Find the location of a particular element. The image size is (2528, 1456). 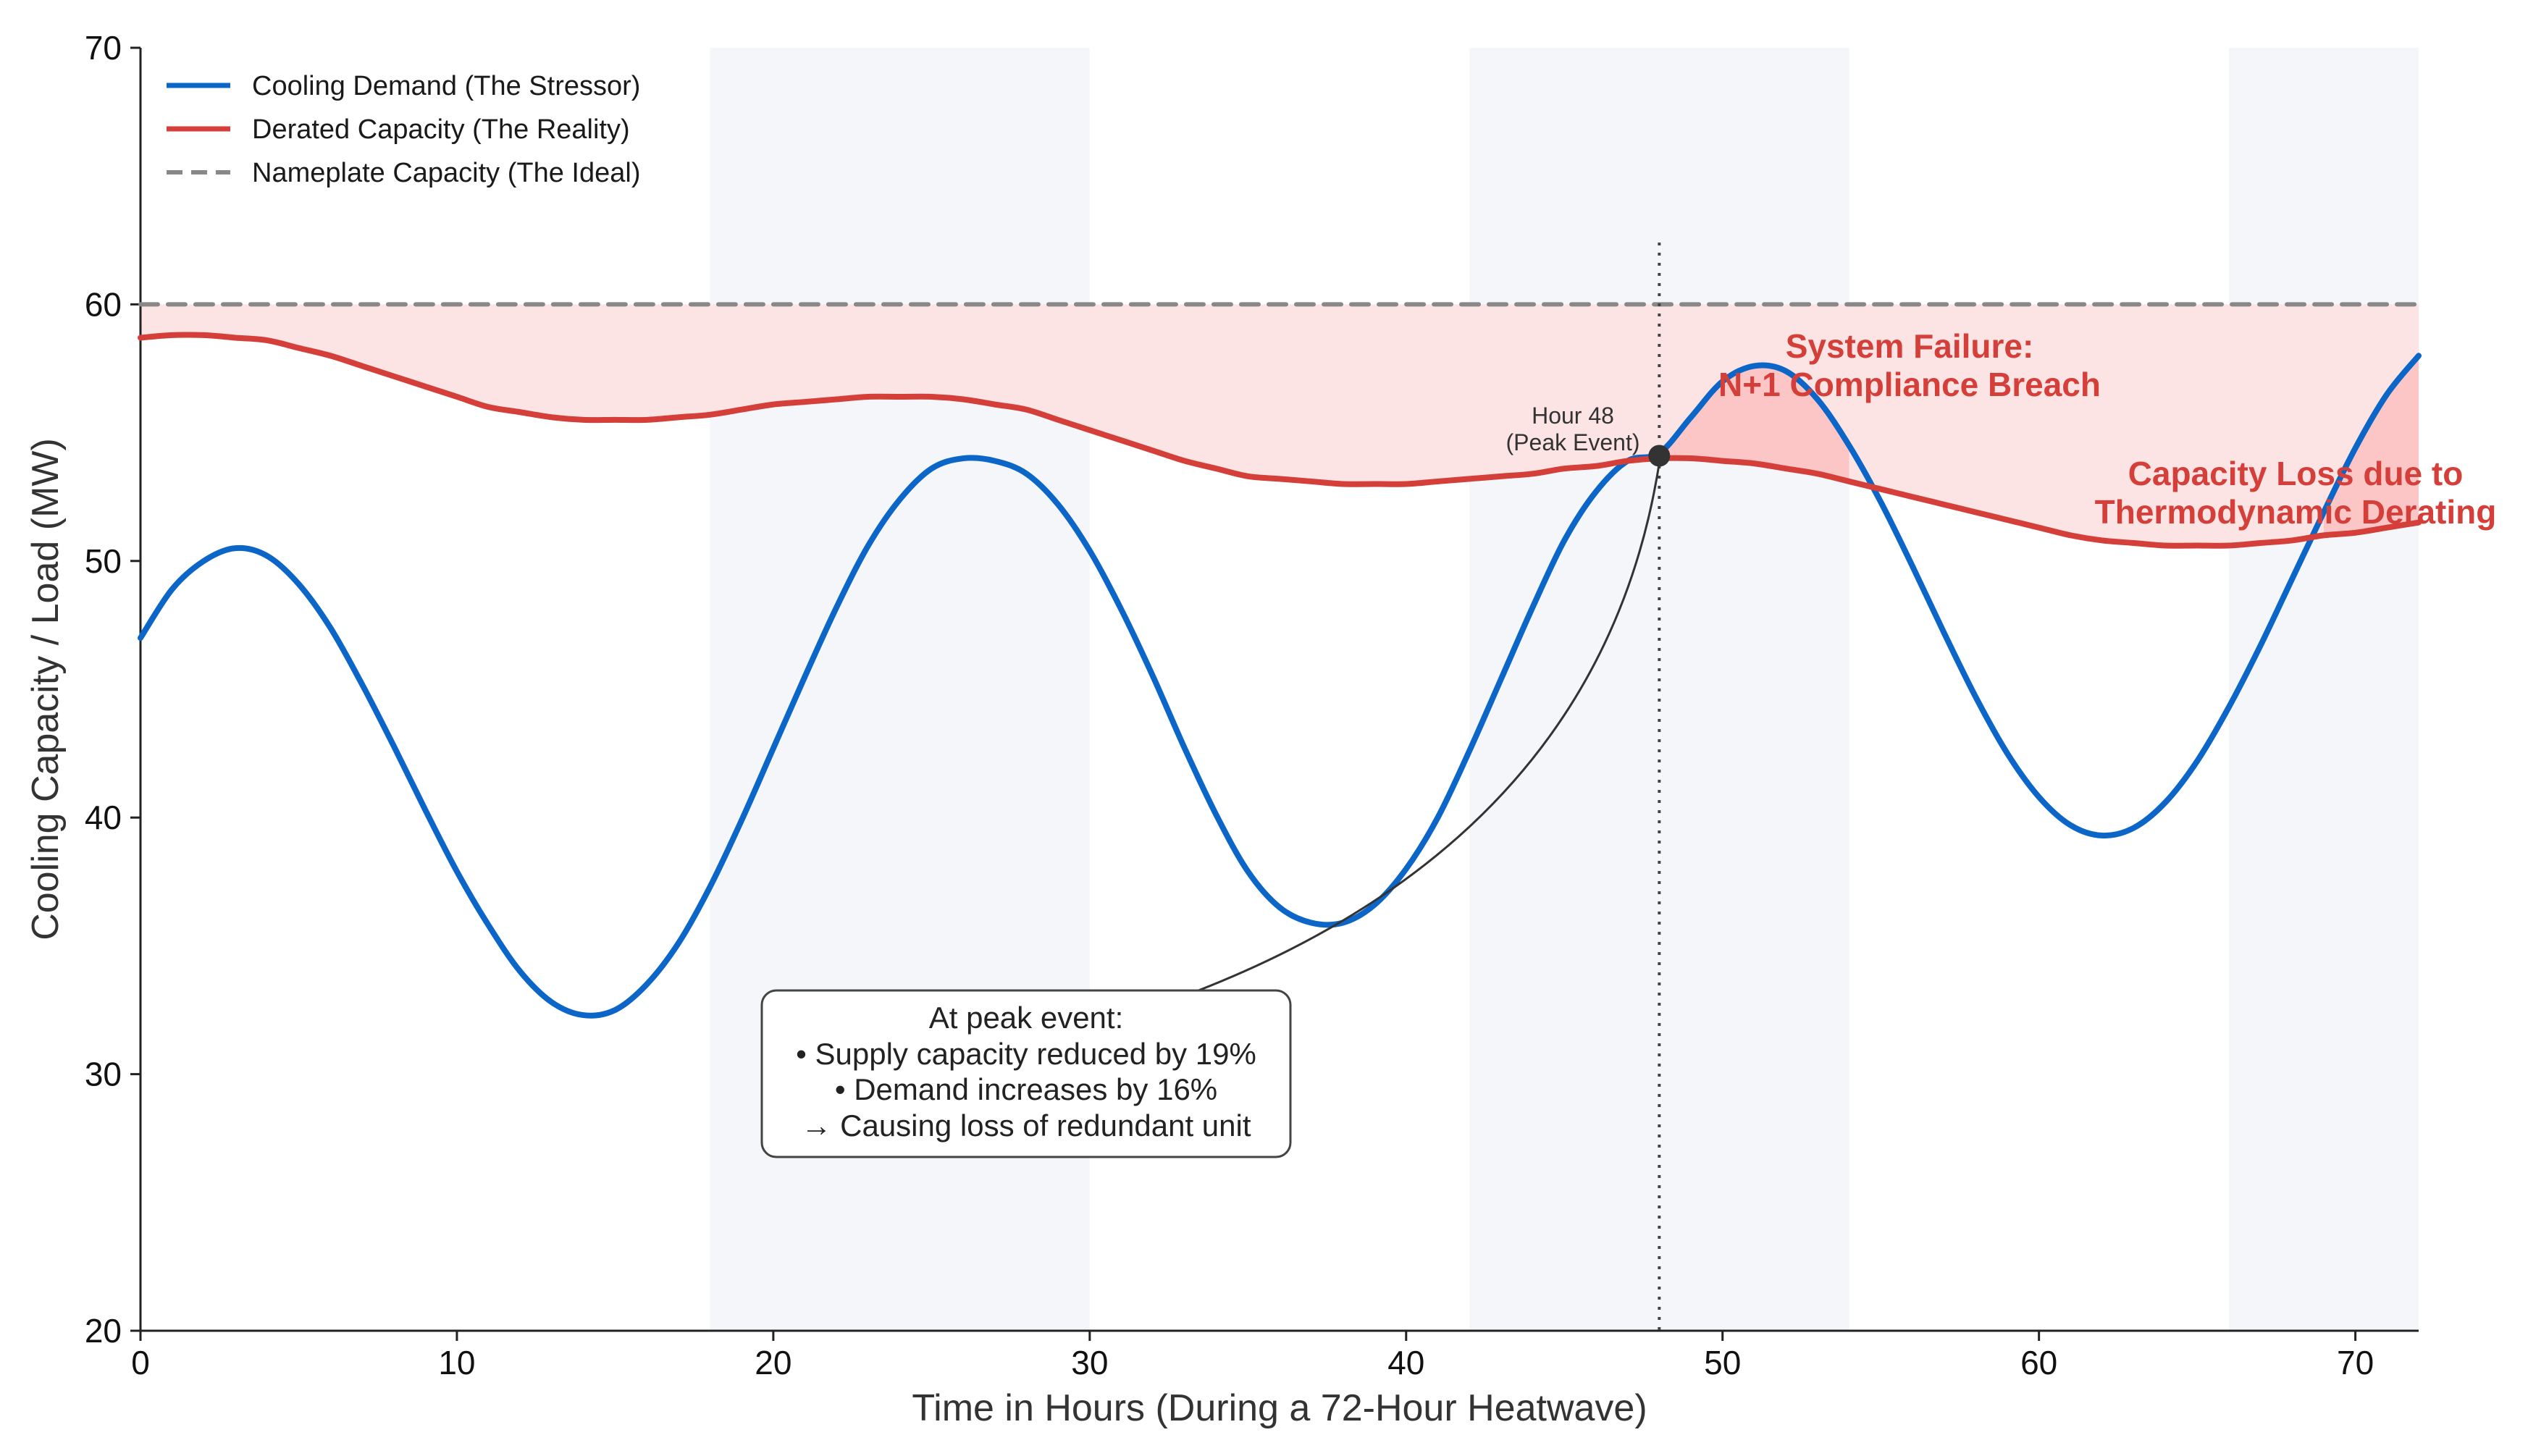

y-tick-label: 50 is located at coordinates (104, 561).